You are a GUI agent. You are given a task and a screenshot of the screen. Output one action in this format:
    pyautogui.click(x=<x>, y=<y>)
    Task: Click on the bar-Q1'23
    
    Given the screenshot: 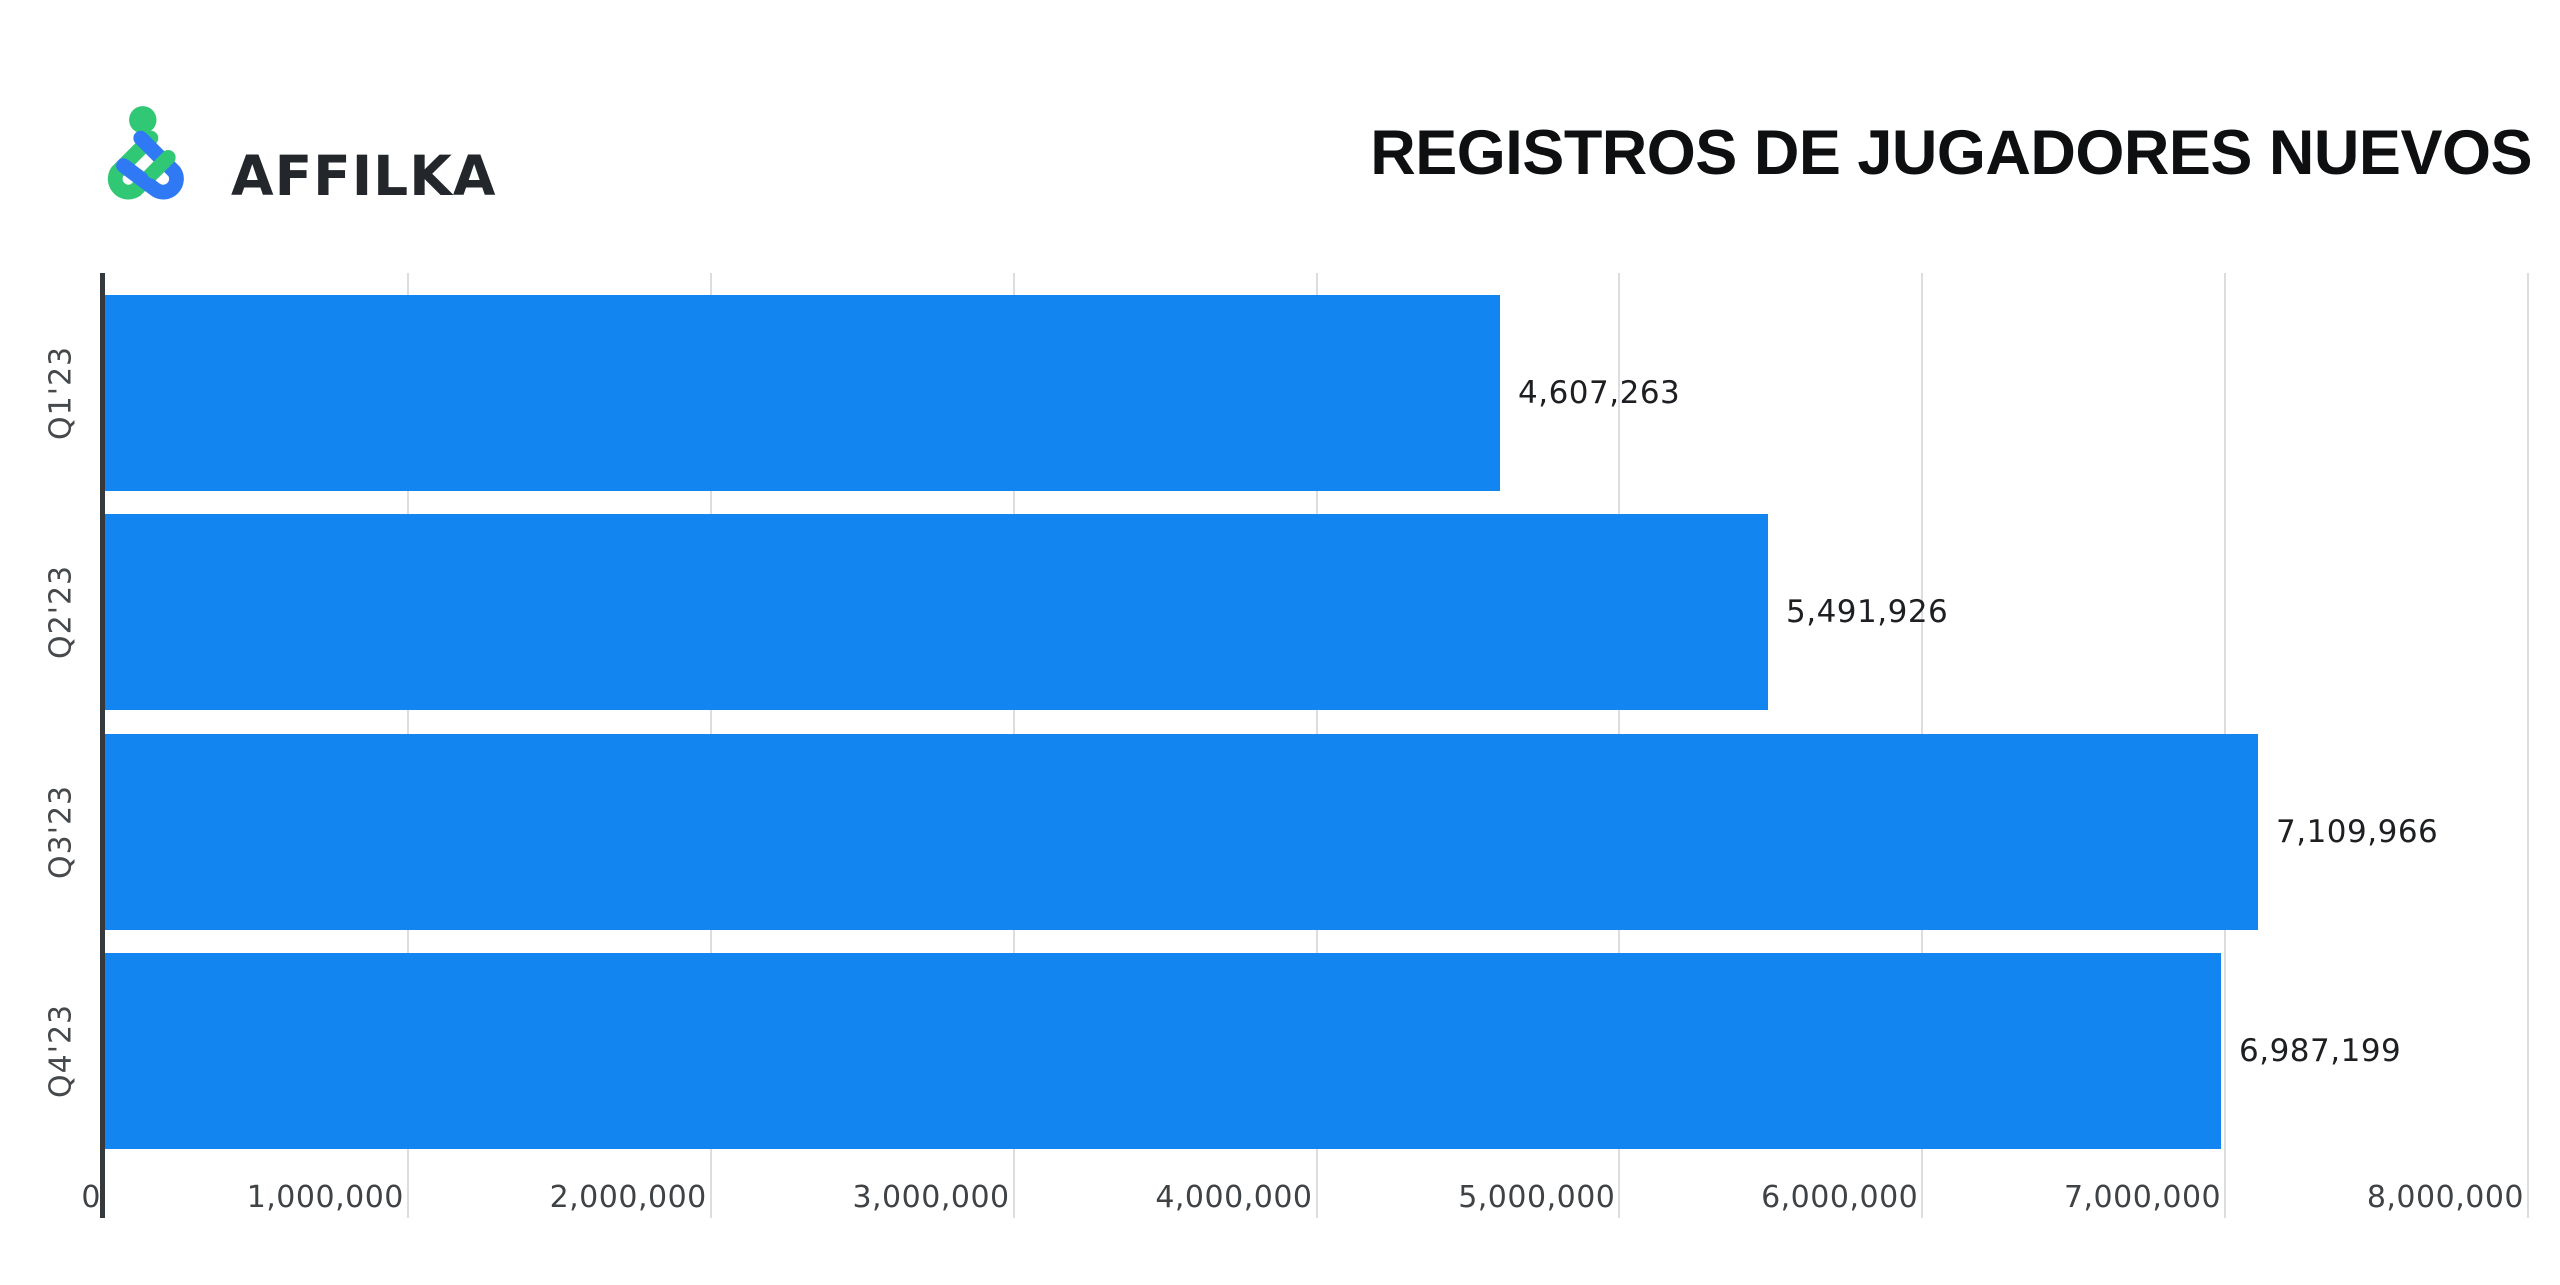 What is the action you would take?
    pyautogui.click(x=802, y=393)
    